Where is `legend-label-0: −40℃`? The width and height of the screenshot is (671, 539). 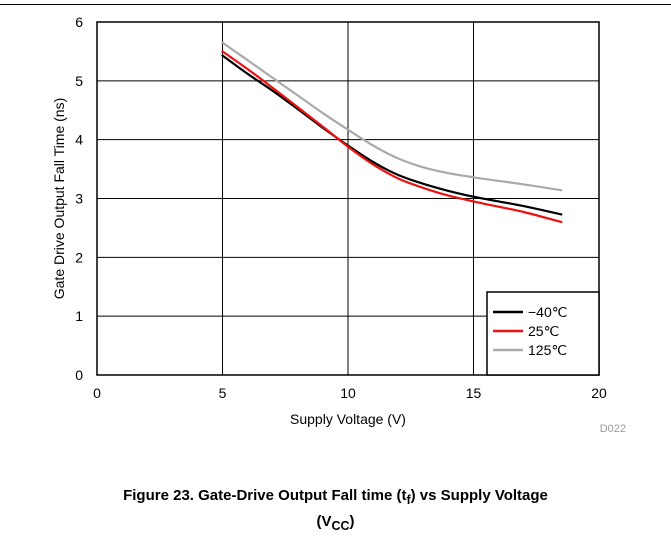
legend-label-0: −40℃ is located at coordinates (547, 312).